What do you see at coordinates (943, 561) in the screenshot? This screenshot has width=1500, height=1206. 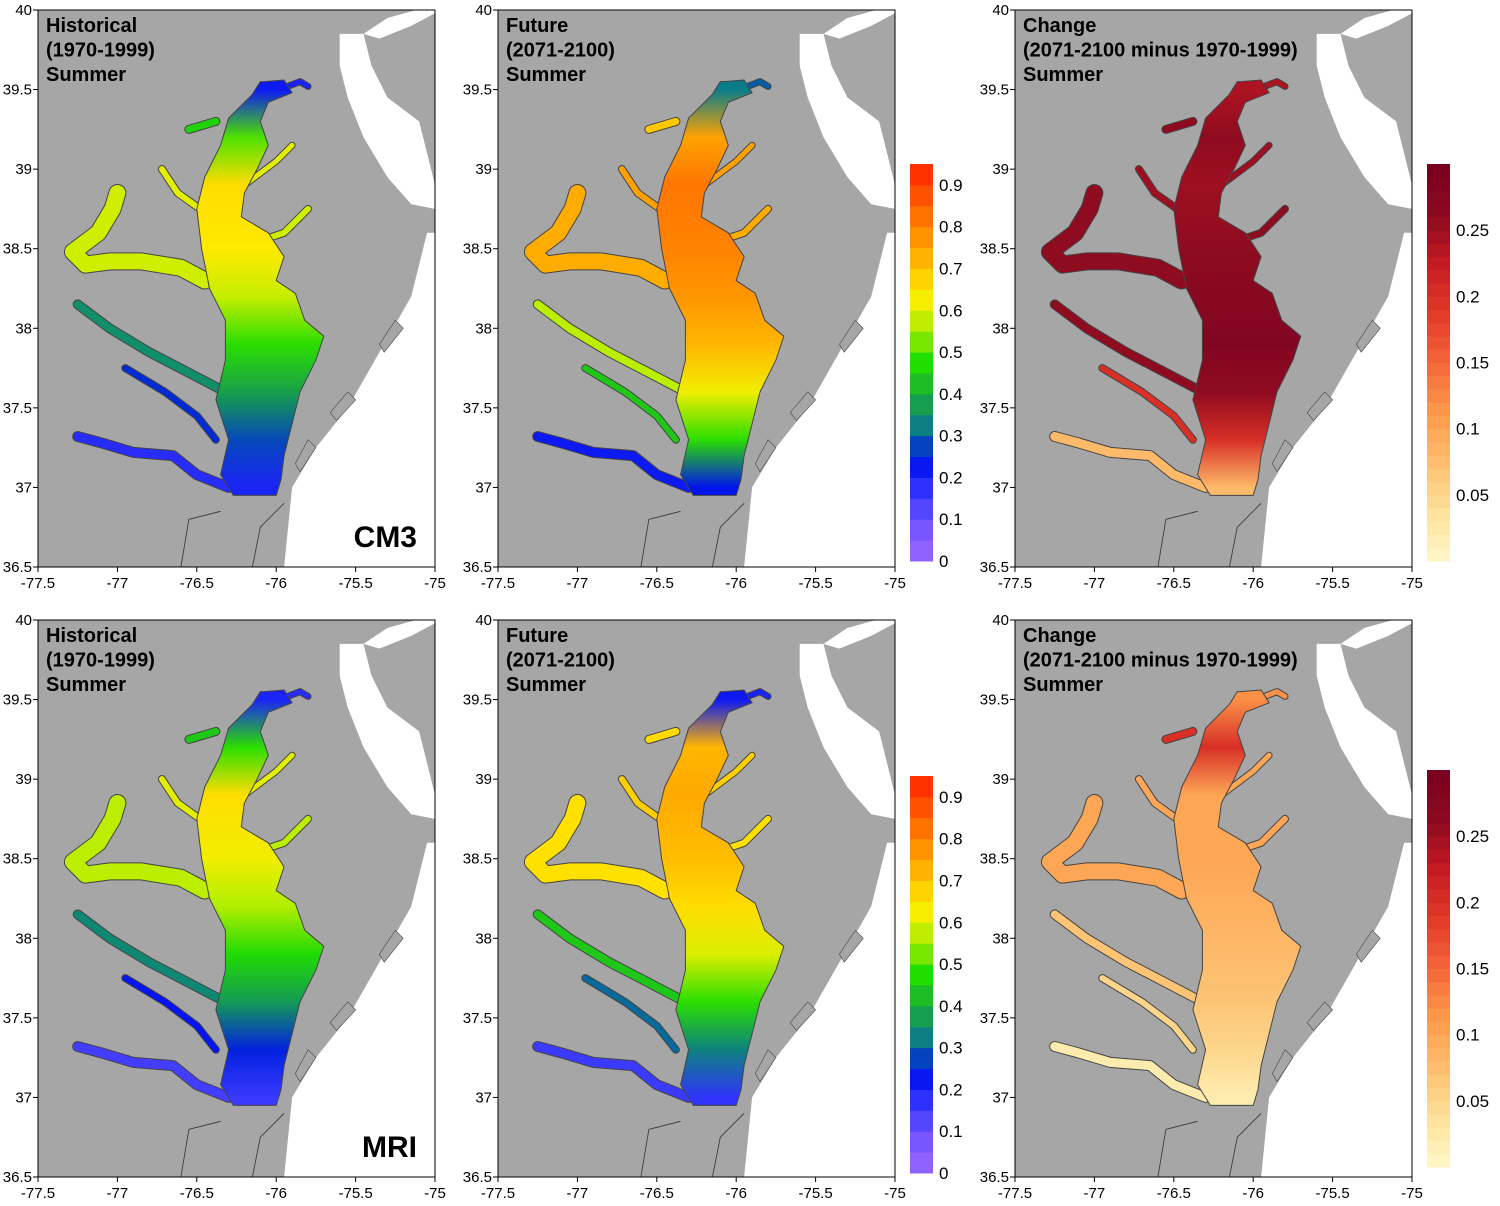 I see `colorbar-tick-label: 0` at bounding box center [943, 561].